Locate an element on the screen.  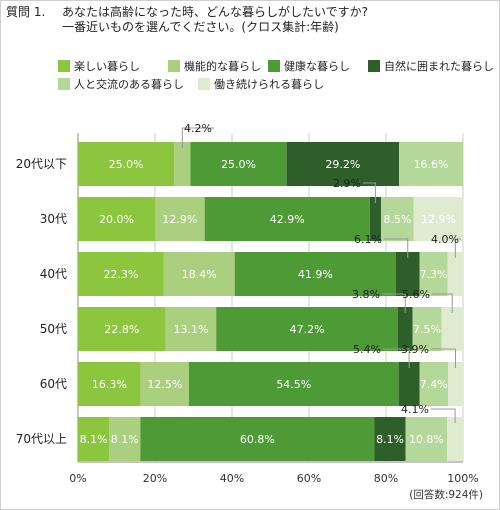
callout-label: 4.2% is located at coordinates (198, 128).